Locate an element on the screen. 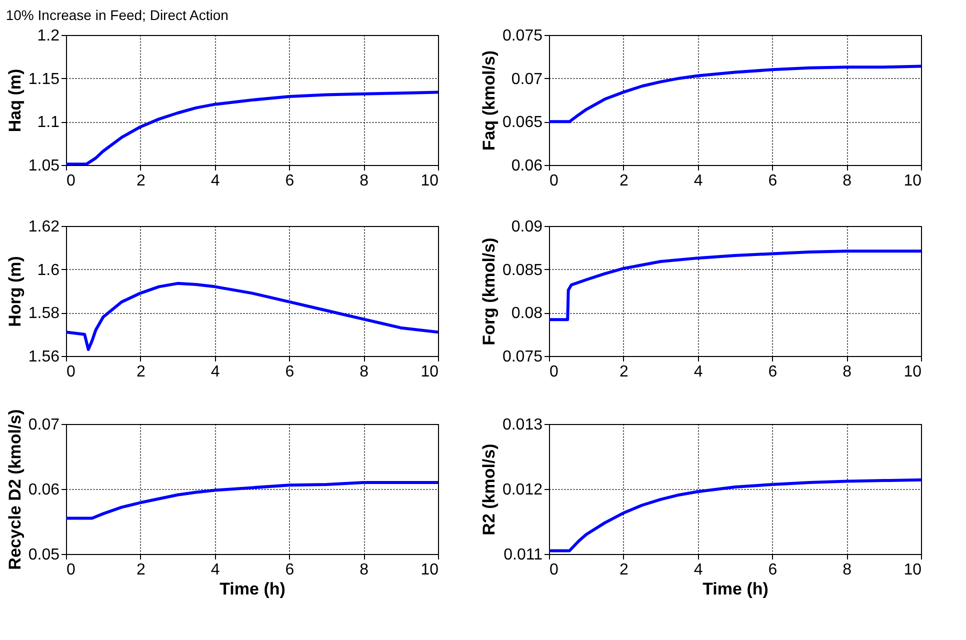 The image size is (966, 640). y-tick-label: 1.62 is located at coordinates (44, 227).